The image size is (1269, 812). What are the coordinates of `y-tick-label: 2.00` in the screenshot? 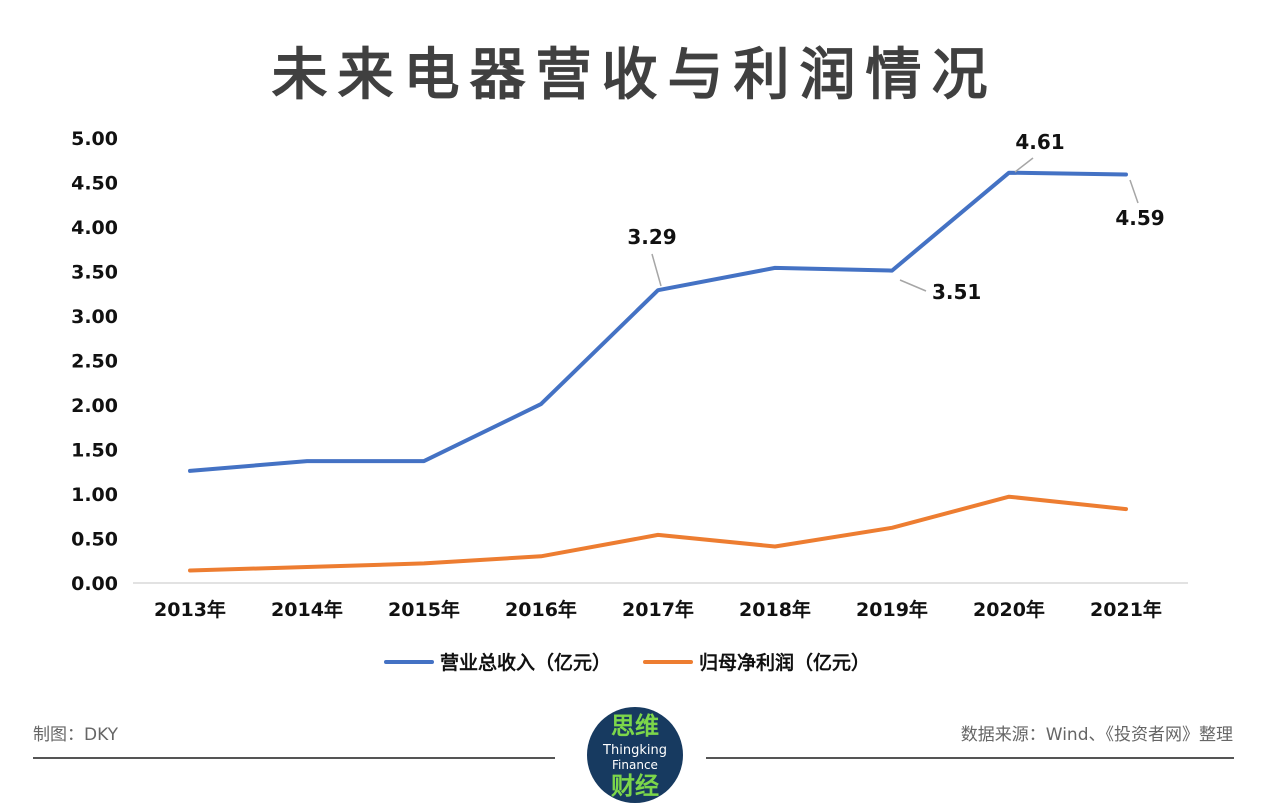 It's located at (94, 406).